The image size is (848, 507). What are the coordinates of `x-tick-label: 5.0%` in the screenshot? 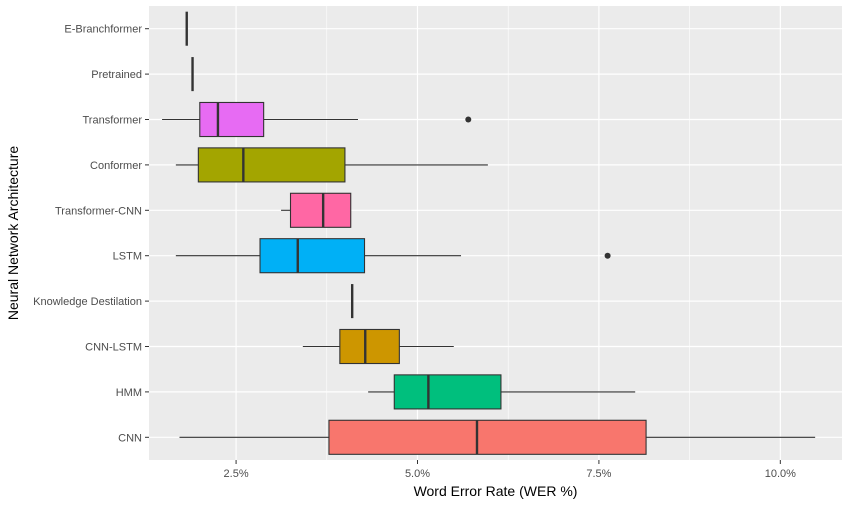 It's located at (417, 474).